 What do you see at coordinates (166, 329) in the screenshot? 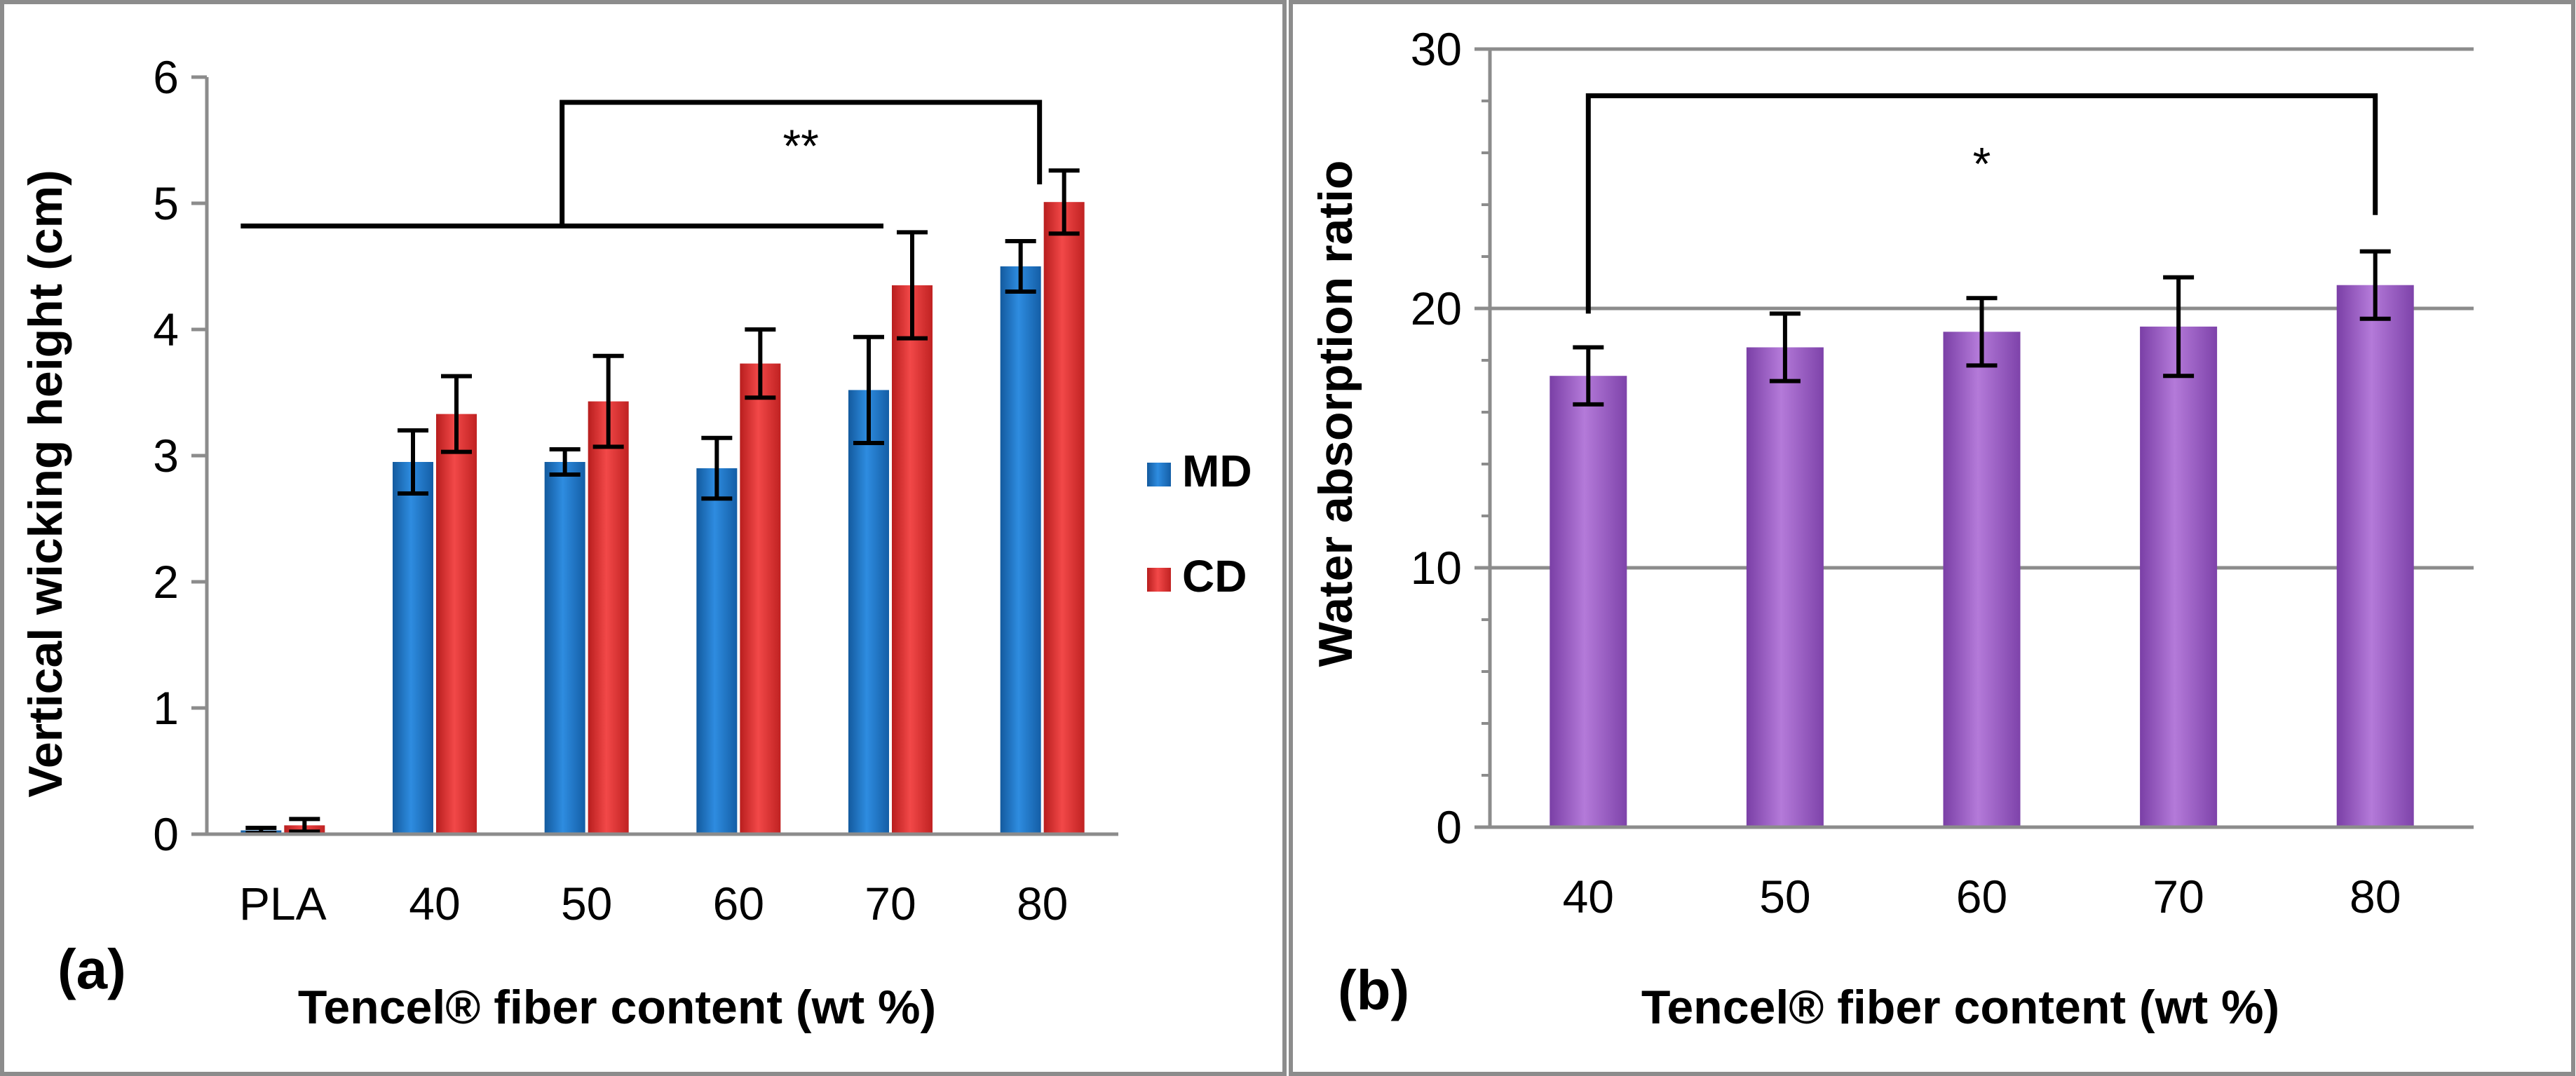
I see `y-tick-label: 4` at bounding box center [166, 329].